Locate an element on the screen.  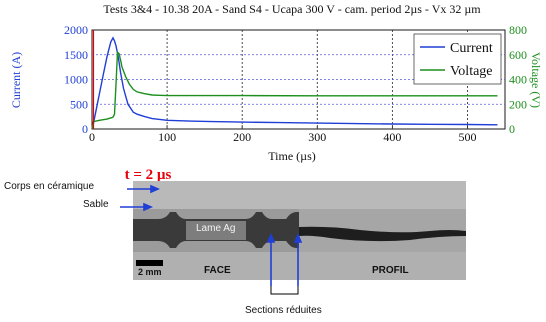
silver-blade-profile is located at coordinates (382, 234).